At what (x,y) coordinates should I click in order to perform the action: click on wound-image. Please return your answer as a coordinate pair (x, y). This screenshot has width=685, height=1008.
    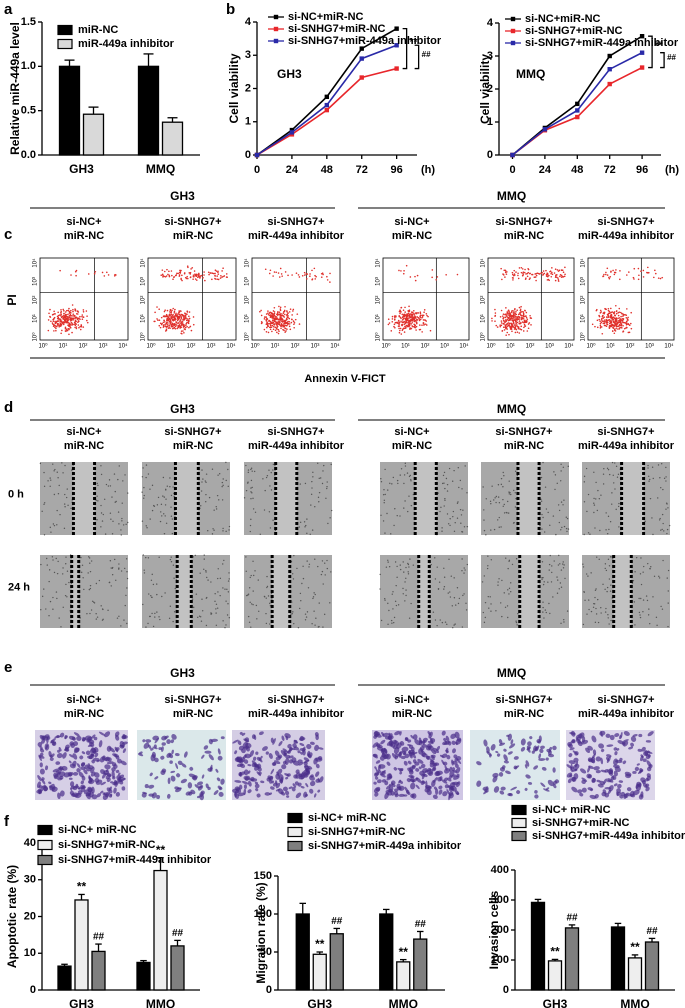
    Looking at the image, I should click on (626, 591).